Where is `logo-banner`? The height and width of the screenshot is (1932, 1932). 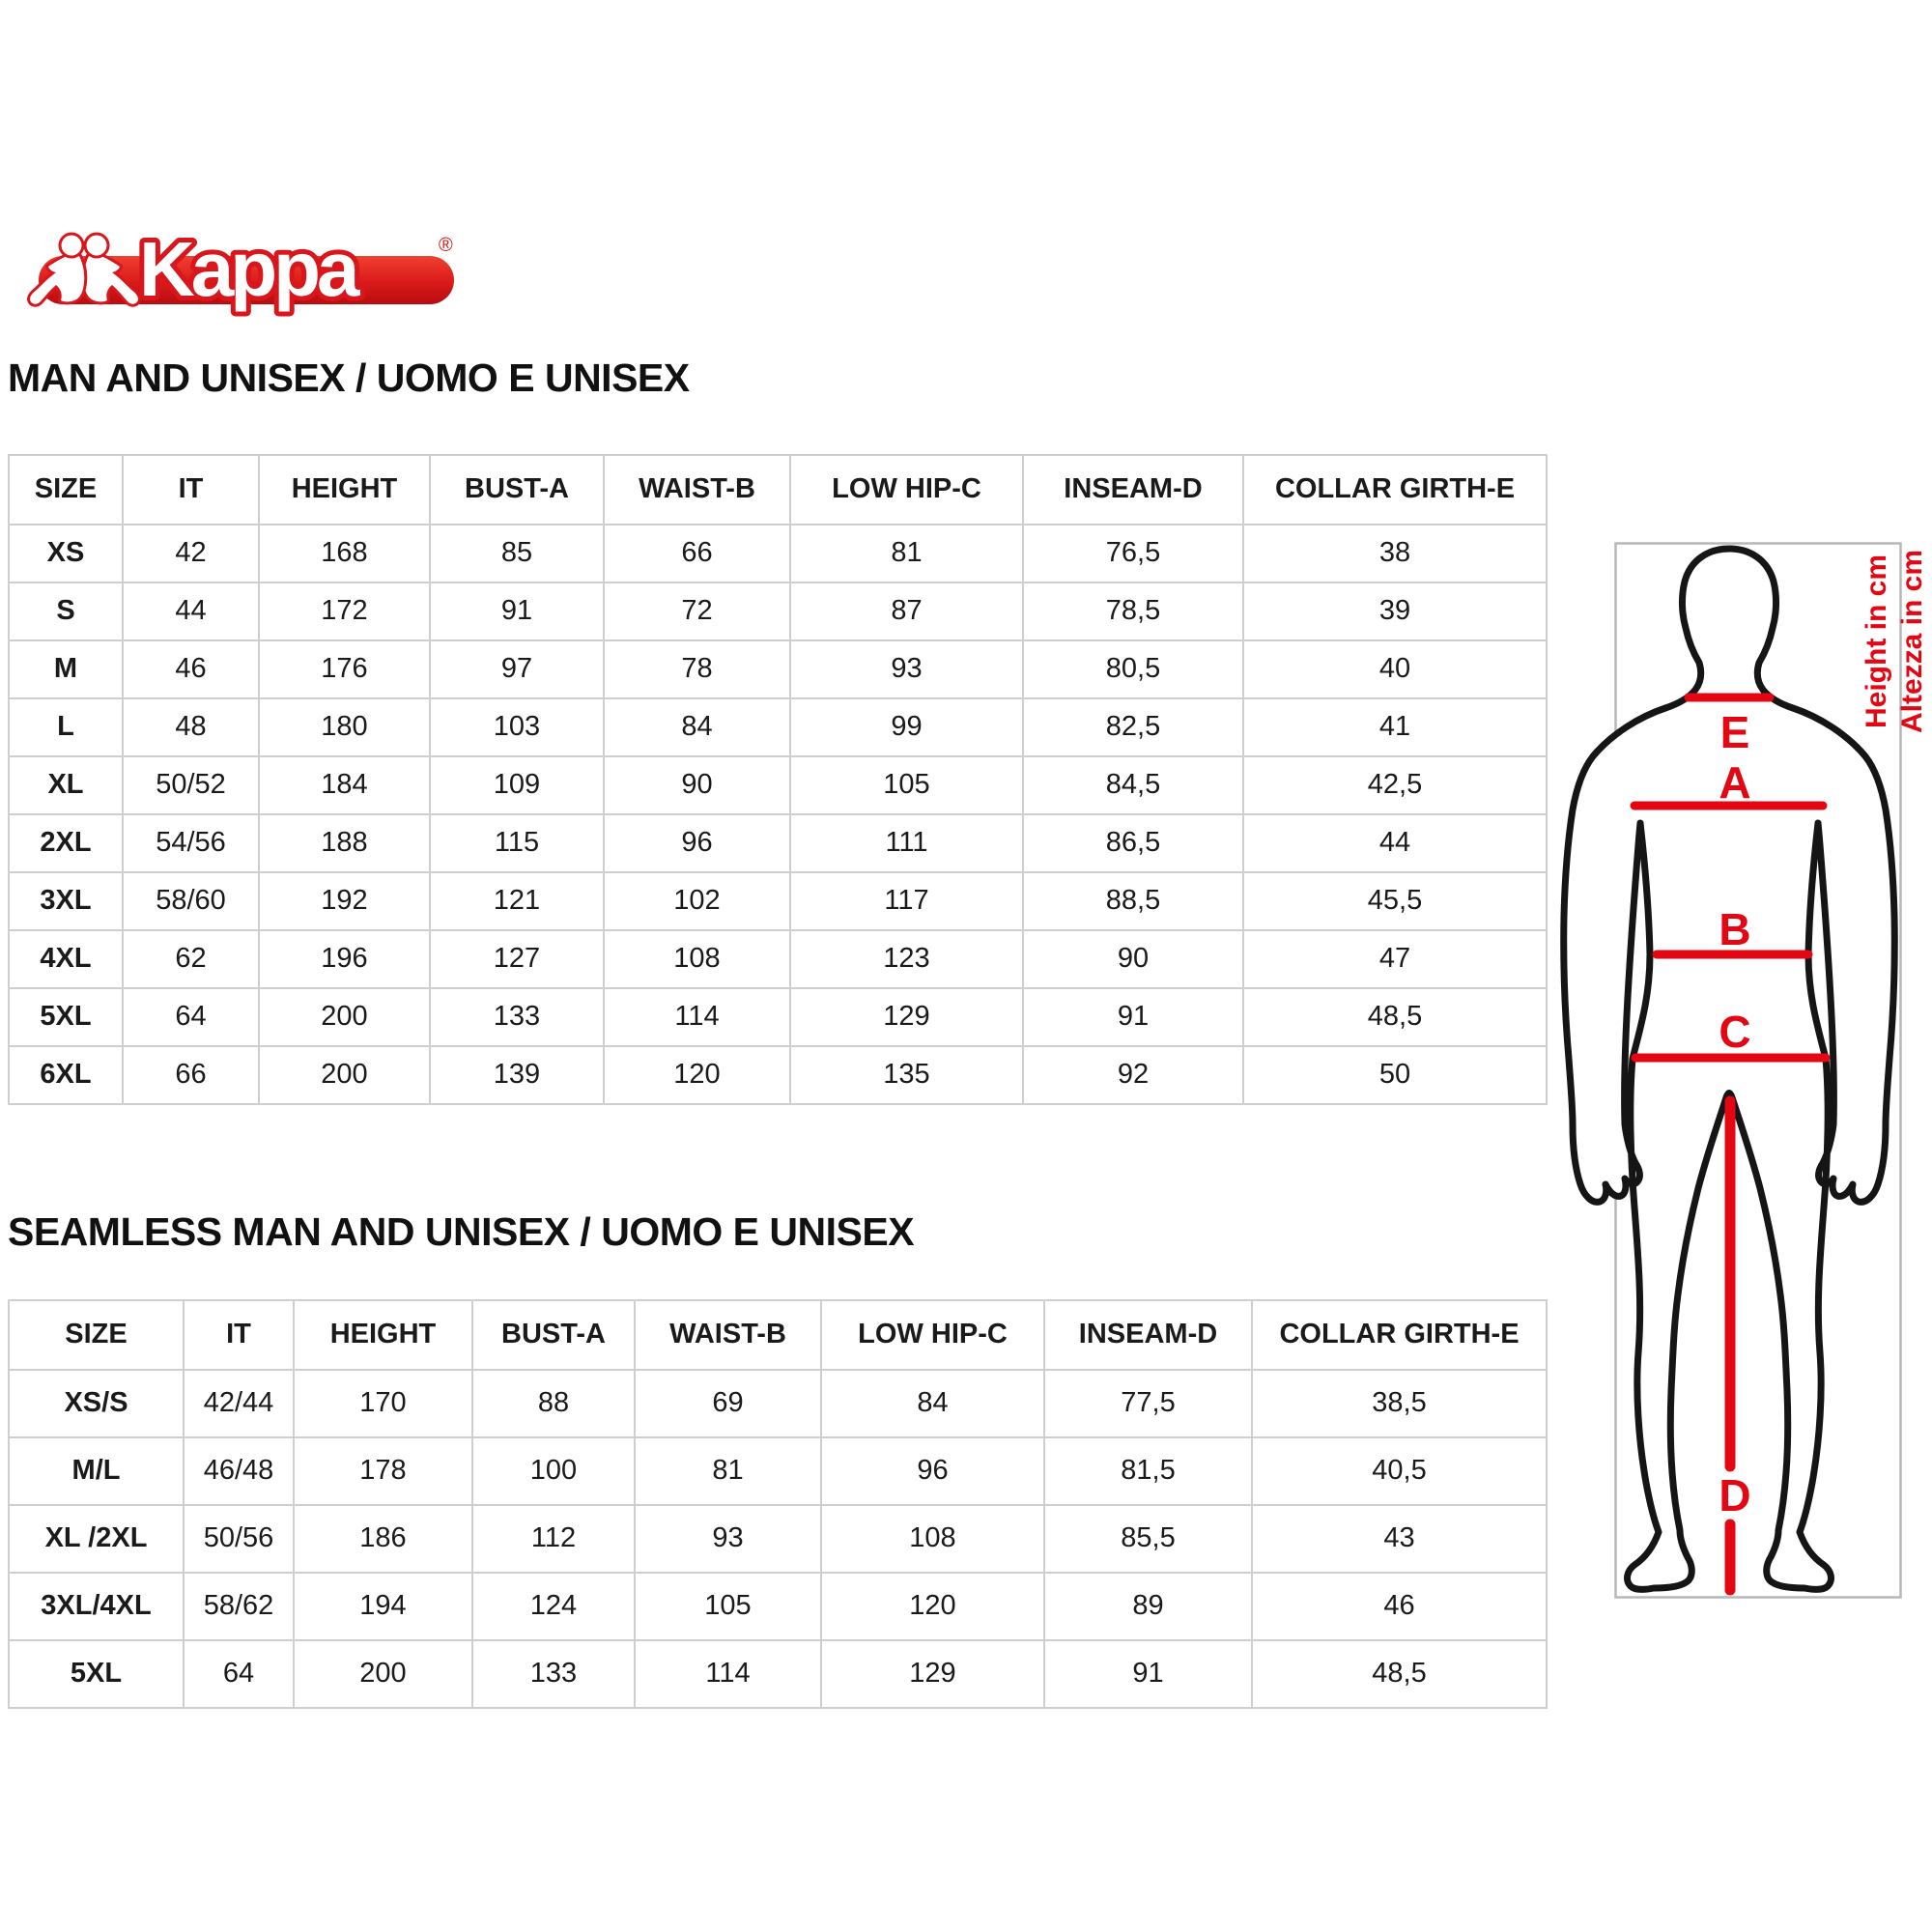 logo-banner is located at coordinates (246, 280).